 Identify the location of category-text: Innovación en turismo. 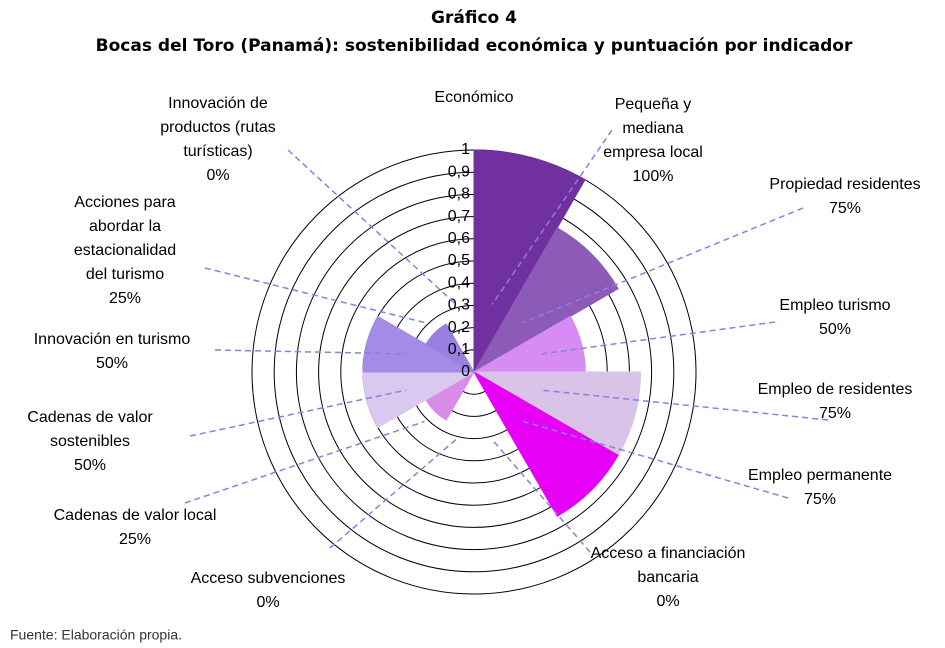
(112, 339).